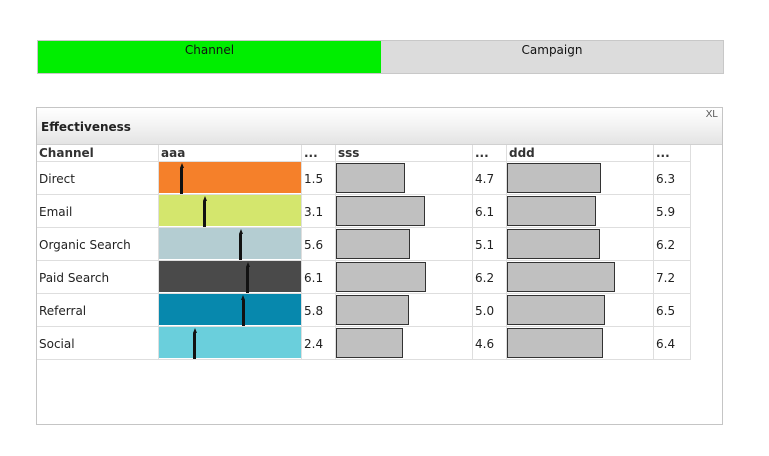  Describe the element at coordinates (672, 244) in the screenshot. I see `ddd-value: 6.2` at that location.